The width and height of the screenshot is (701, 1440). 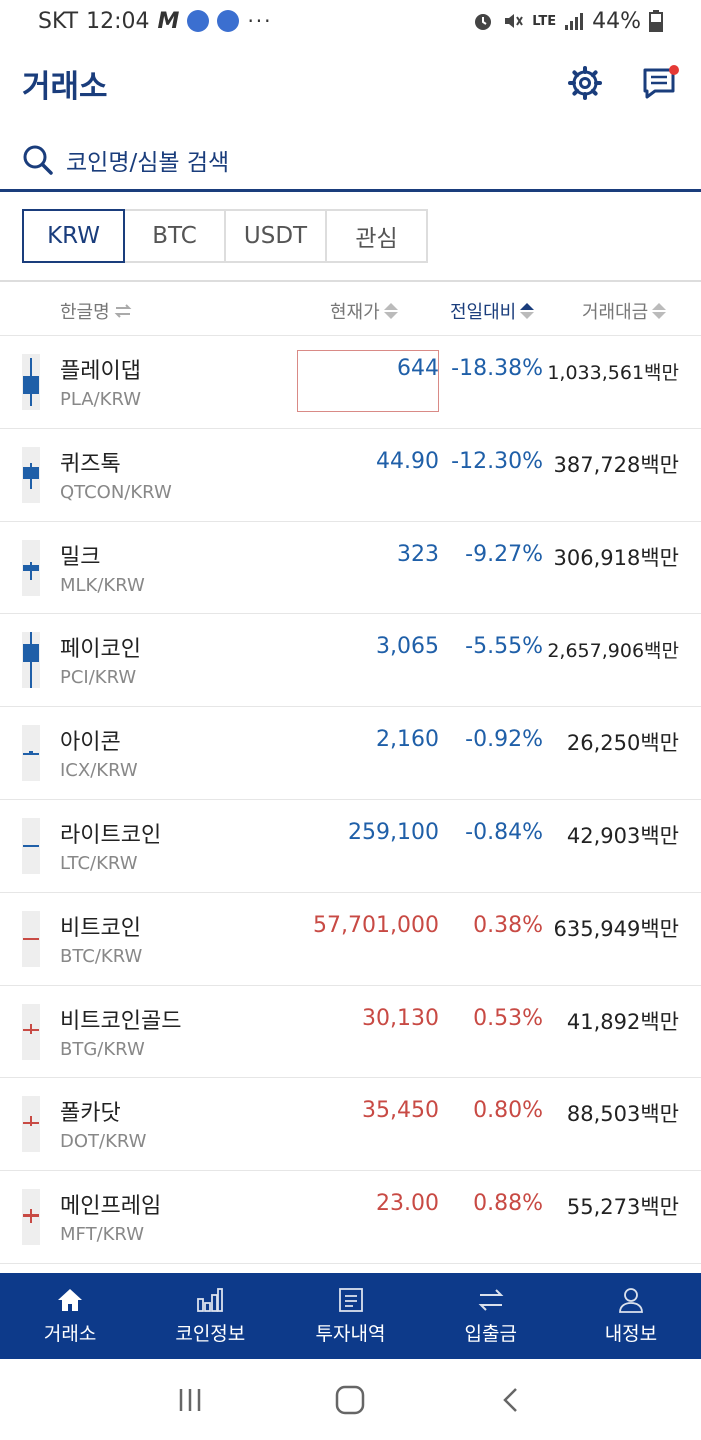 What do you see at coordinates (631, 1316) in the screenshot?
I see `nav-my-info: 내정보` at bounding box center [631, 1316].